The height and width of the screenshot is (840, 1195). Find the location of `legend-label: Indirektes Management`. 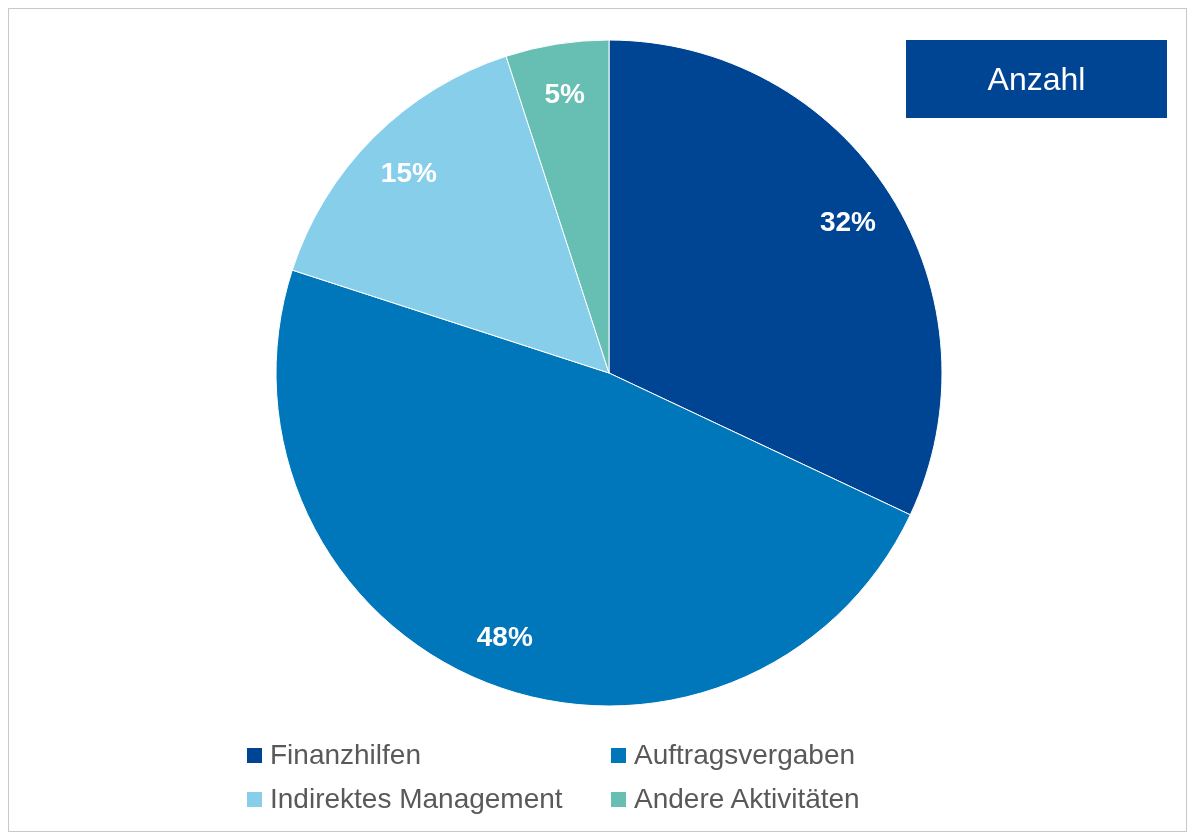

legend-label: Indirektes Management is located at coordinates (416, 799).